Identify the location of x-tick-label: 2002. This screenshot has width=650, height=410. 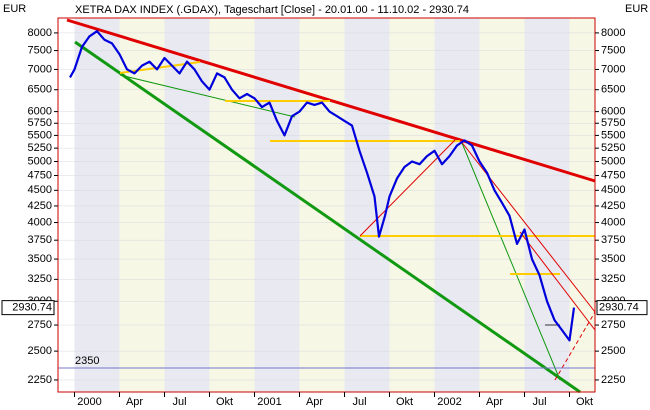
(449, 402).